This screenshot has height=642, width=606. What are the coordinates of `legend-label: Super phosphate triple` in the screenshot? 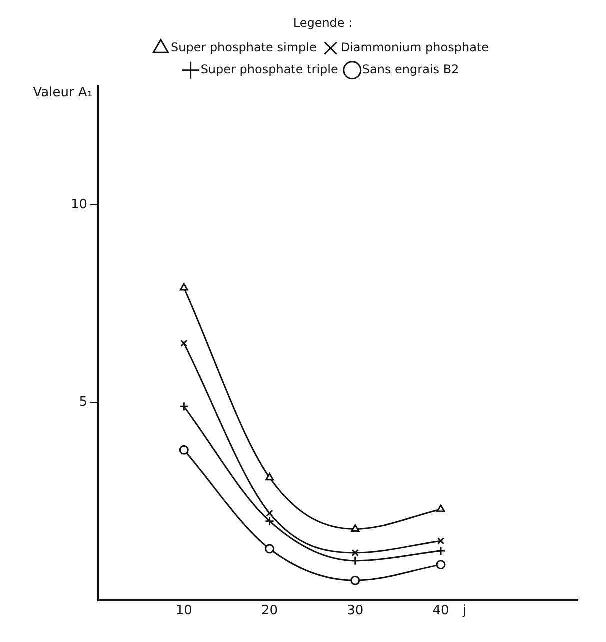 It's located at (269, 69).